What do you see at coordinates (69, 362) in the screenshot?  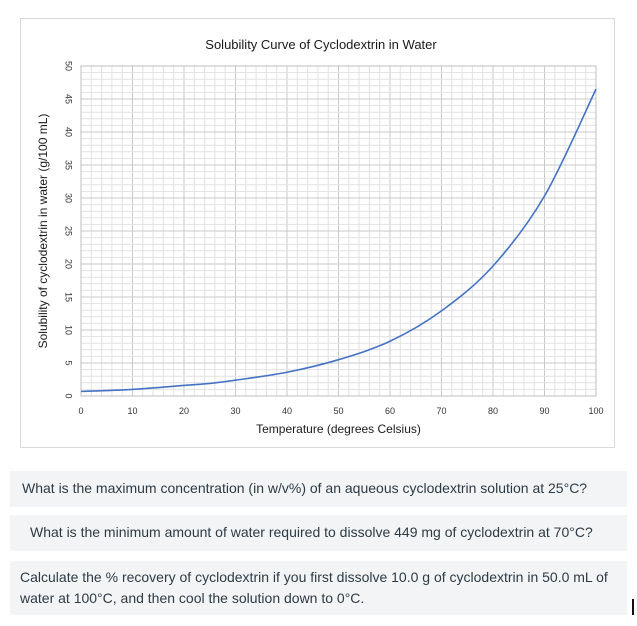 I see `y-tick-label: 5` at bounding box center [69, 362].